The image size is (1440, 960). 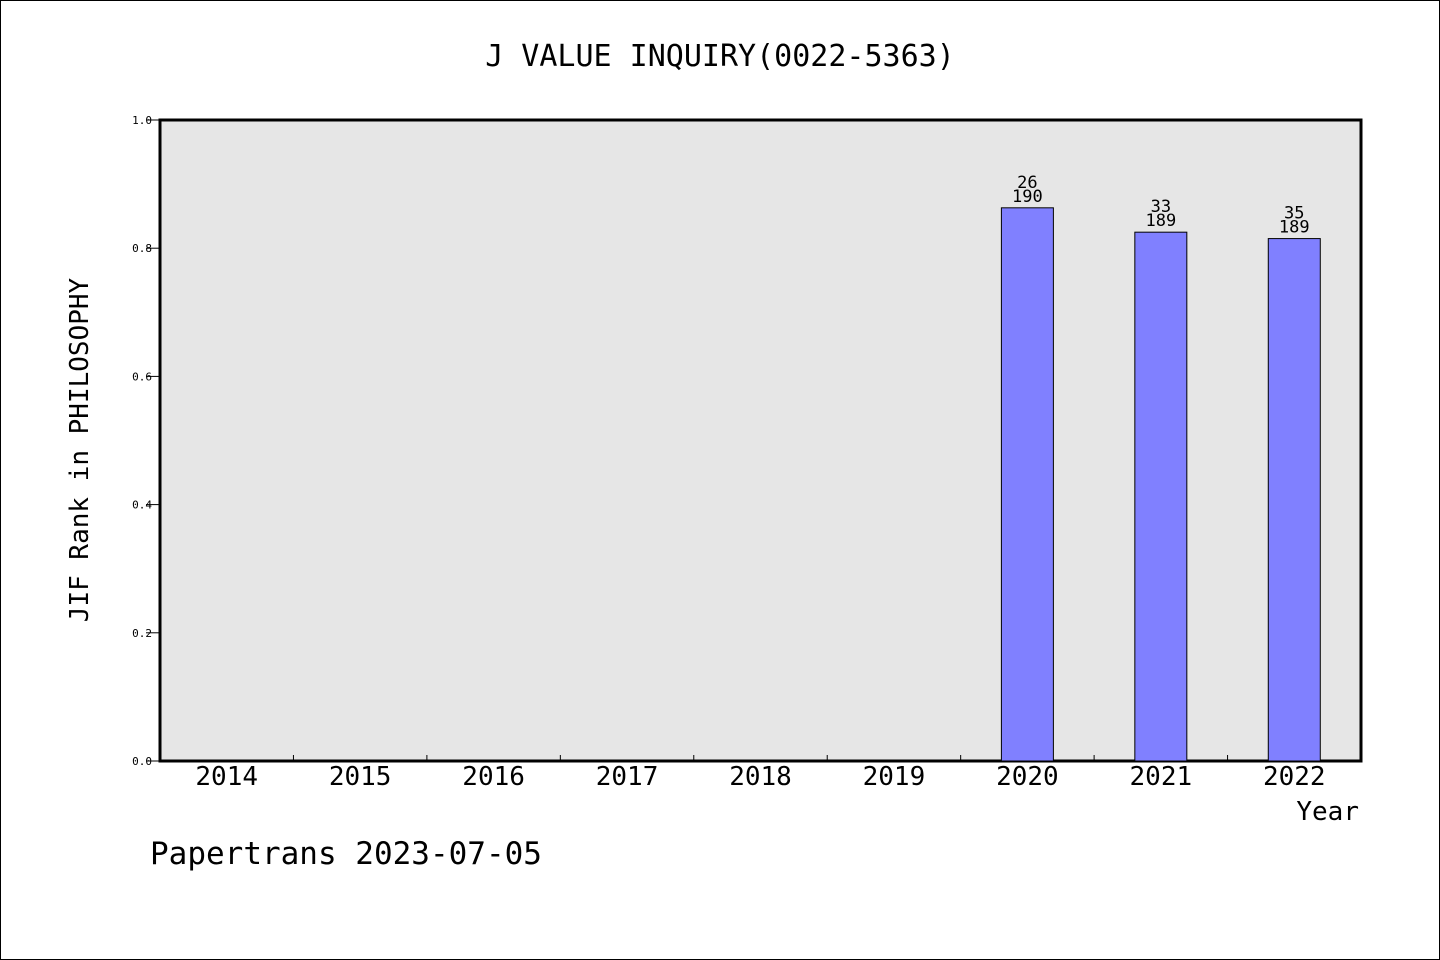 What do you see at coordinates (80, 449) in the screenshot?
I see `y-axis-label: JIF Rank in PHILOSOPHY` at bounding box center [80, 449].